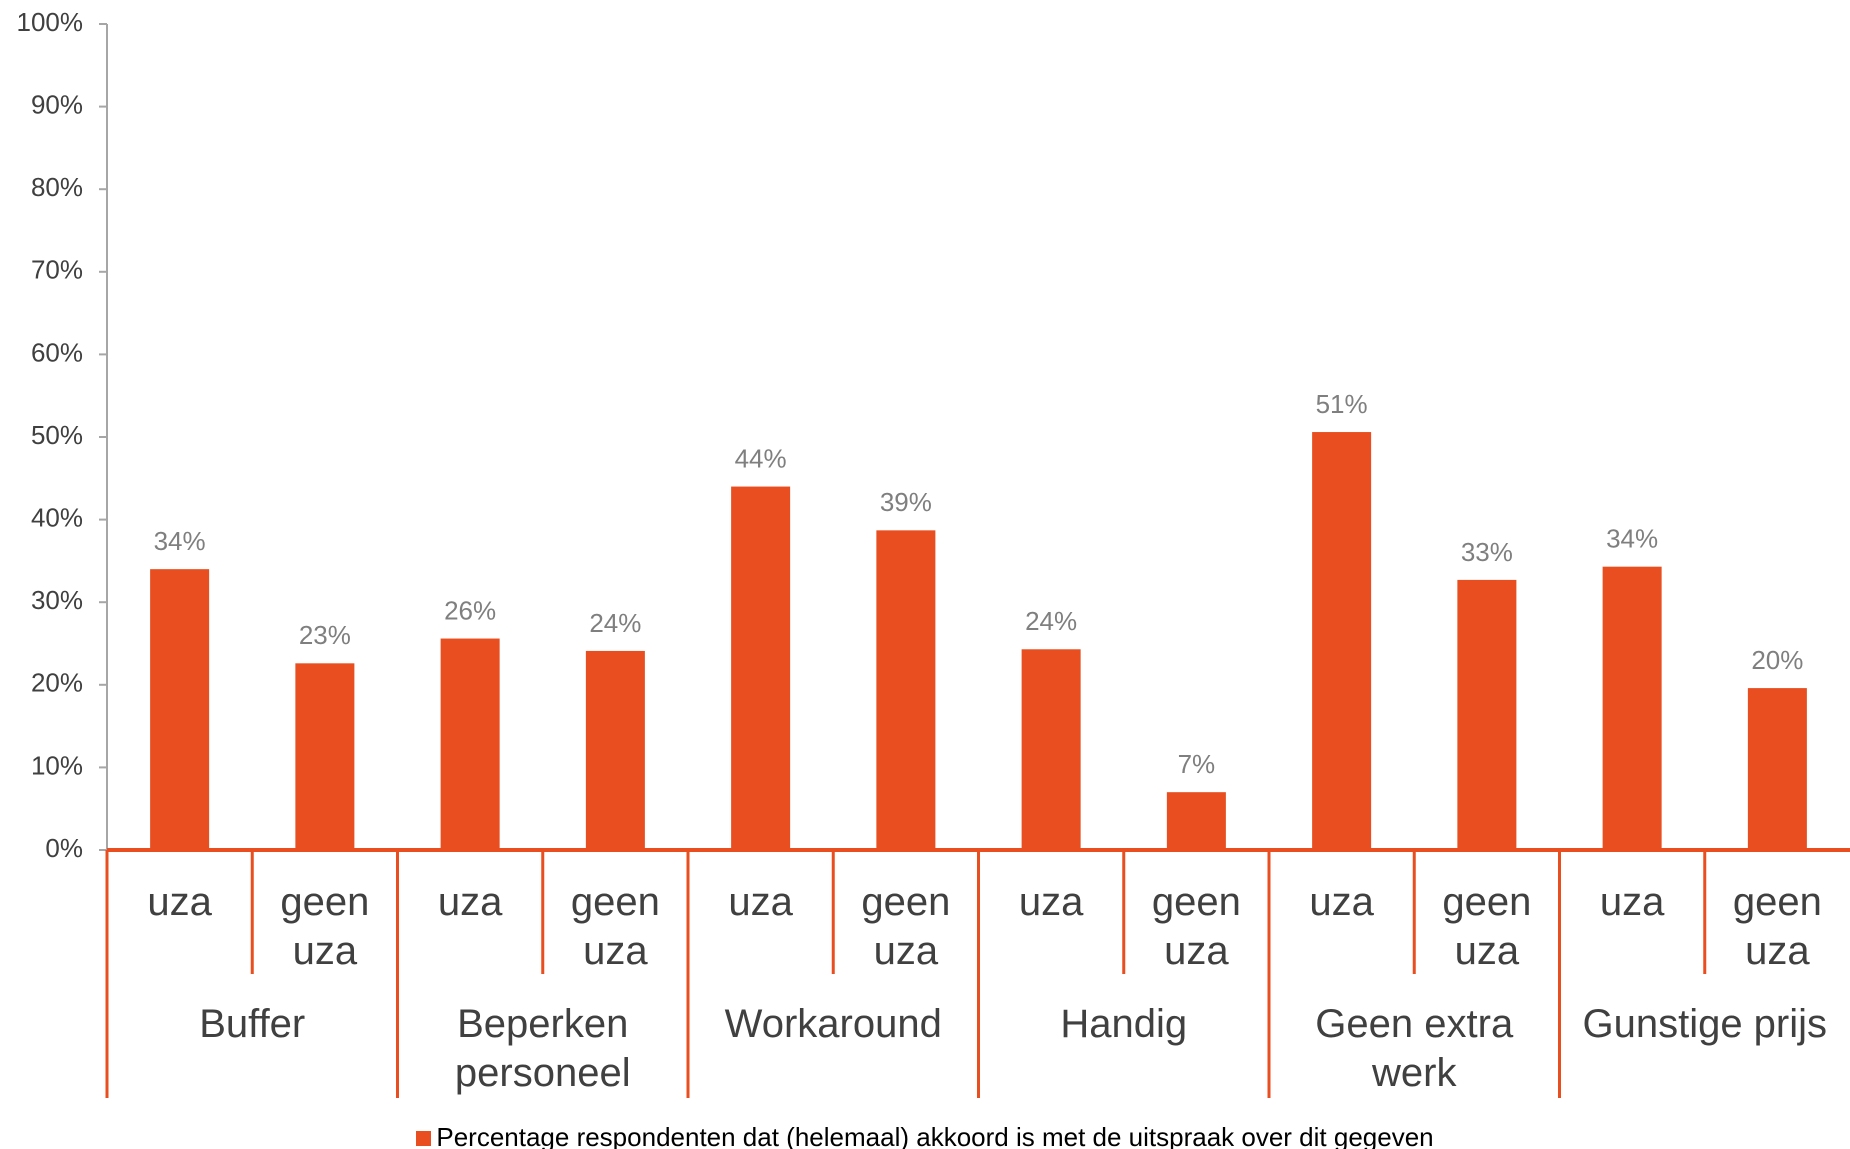 This screenshot has width=1850, height=1149. What do you see at coordinates (1124, 1024) in the screenshot?
I see `group-label: Handig` at bounding box center [1124, 1024].